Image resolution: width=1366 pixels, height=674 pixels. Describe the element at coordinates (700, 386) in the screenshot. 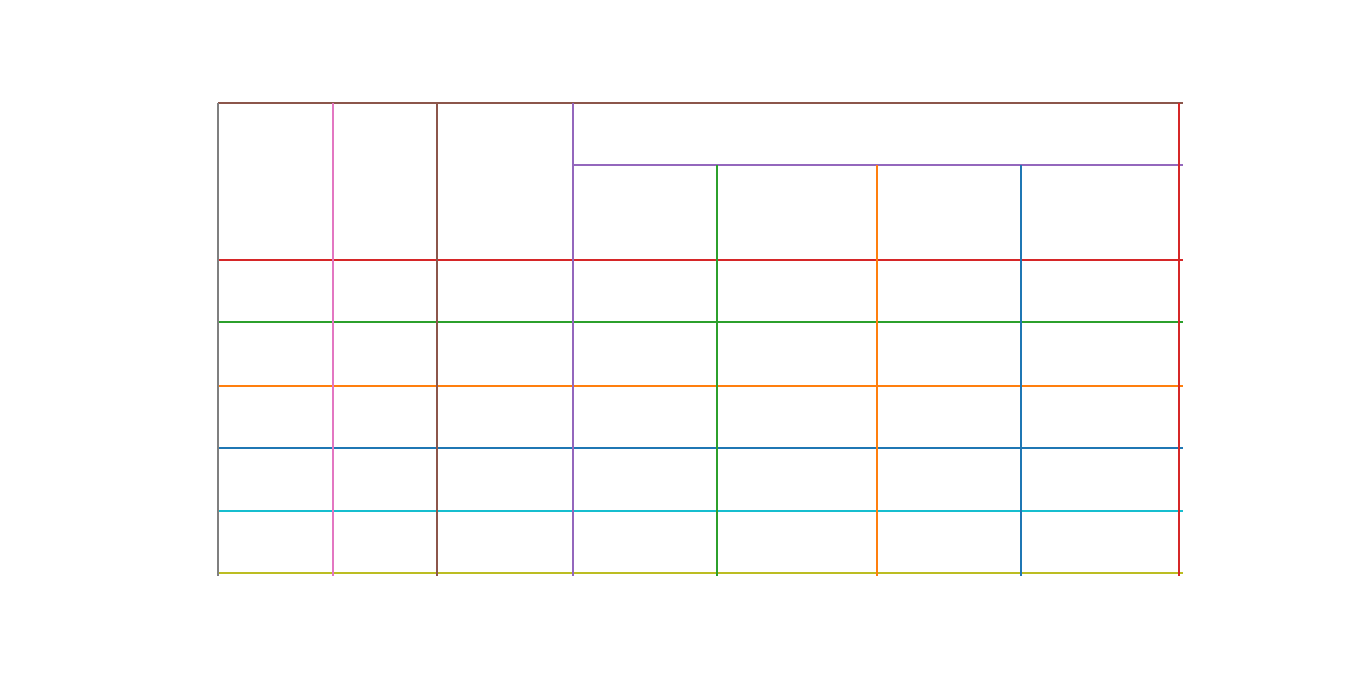

I see `hline-orange` at that location.